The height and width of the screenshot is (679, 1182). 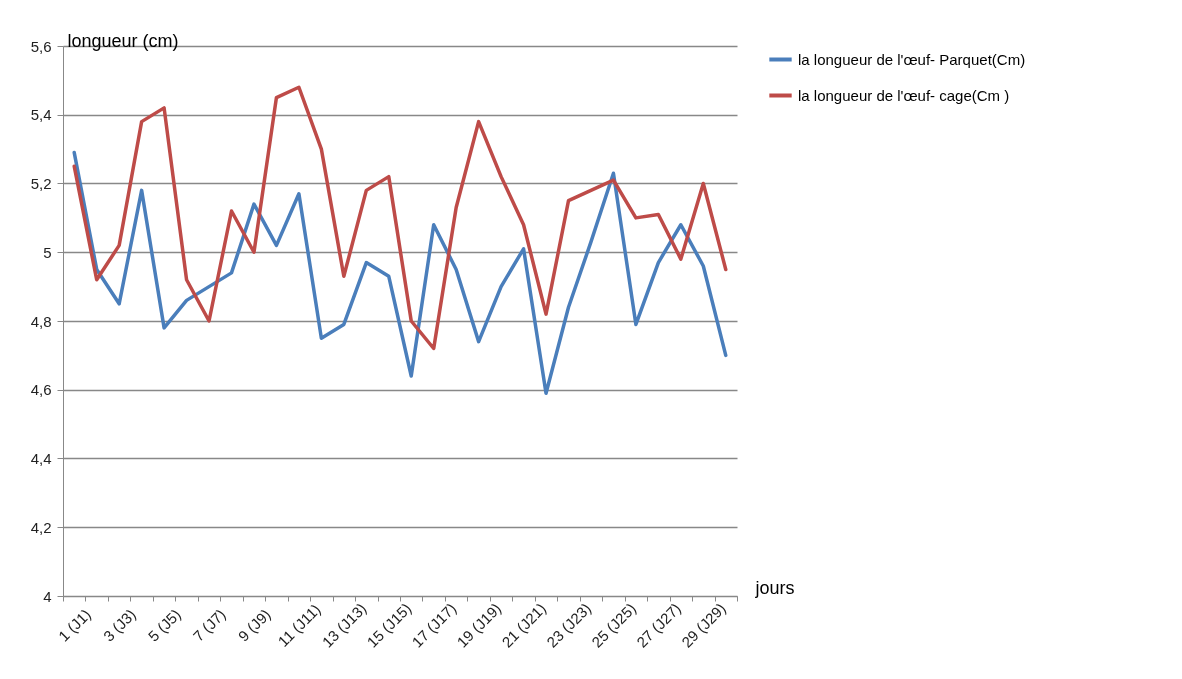 I want to click on y-tick-label: 4,2, so click(x=41, y=527).